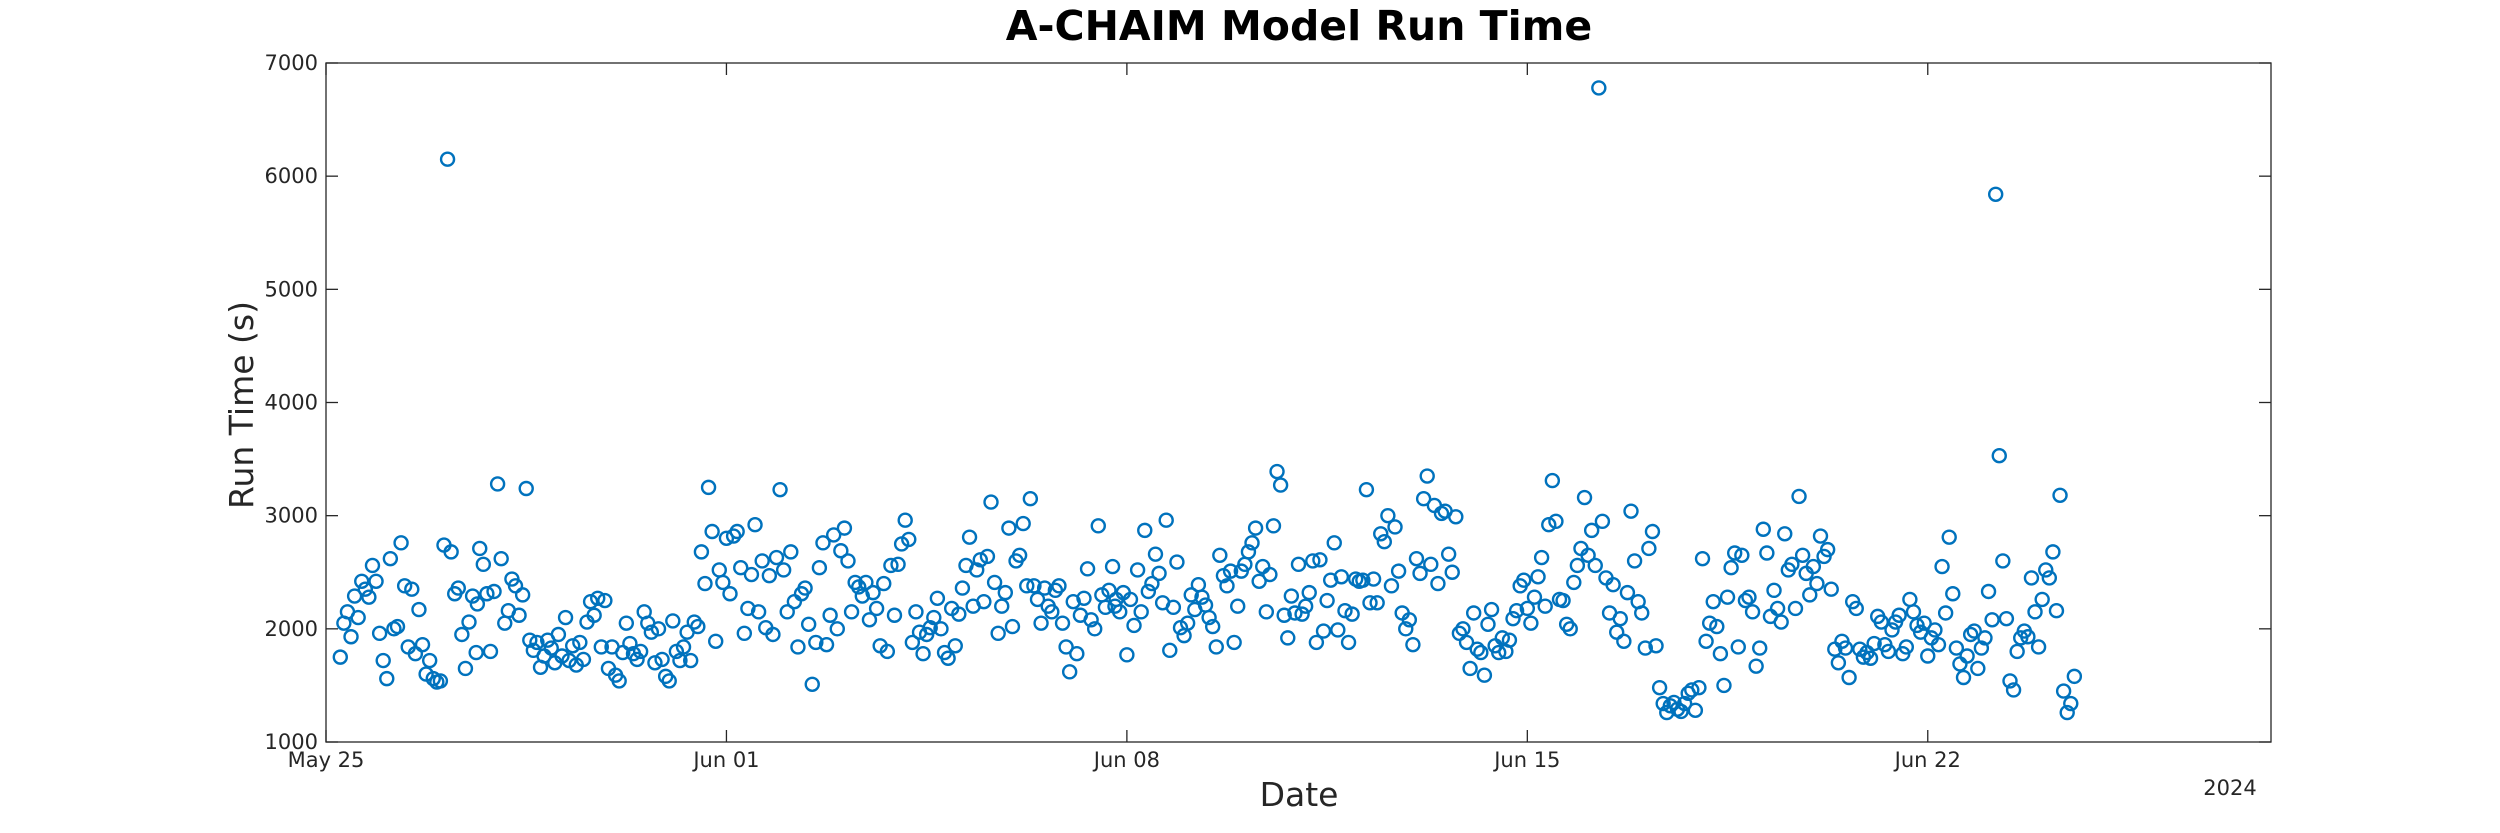 Image resolution: width=2500 pixels, height=833 pixels. What do you see at coordinates (291, 176) in the screenshot?
I see `y-tick-label: 6000` at bounding box center [291, 176].